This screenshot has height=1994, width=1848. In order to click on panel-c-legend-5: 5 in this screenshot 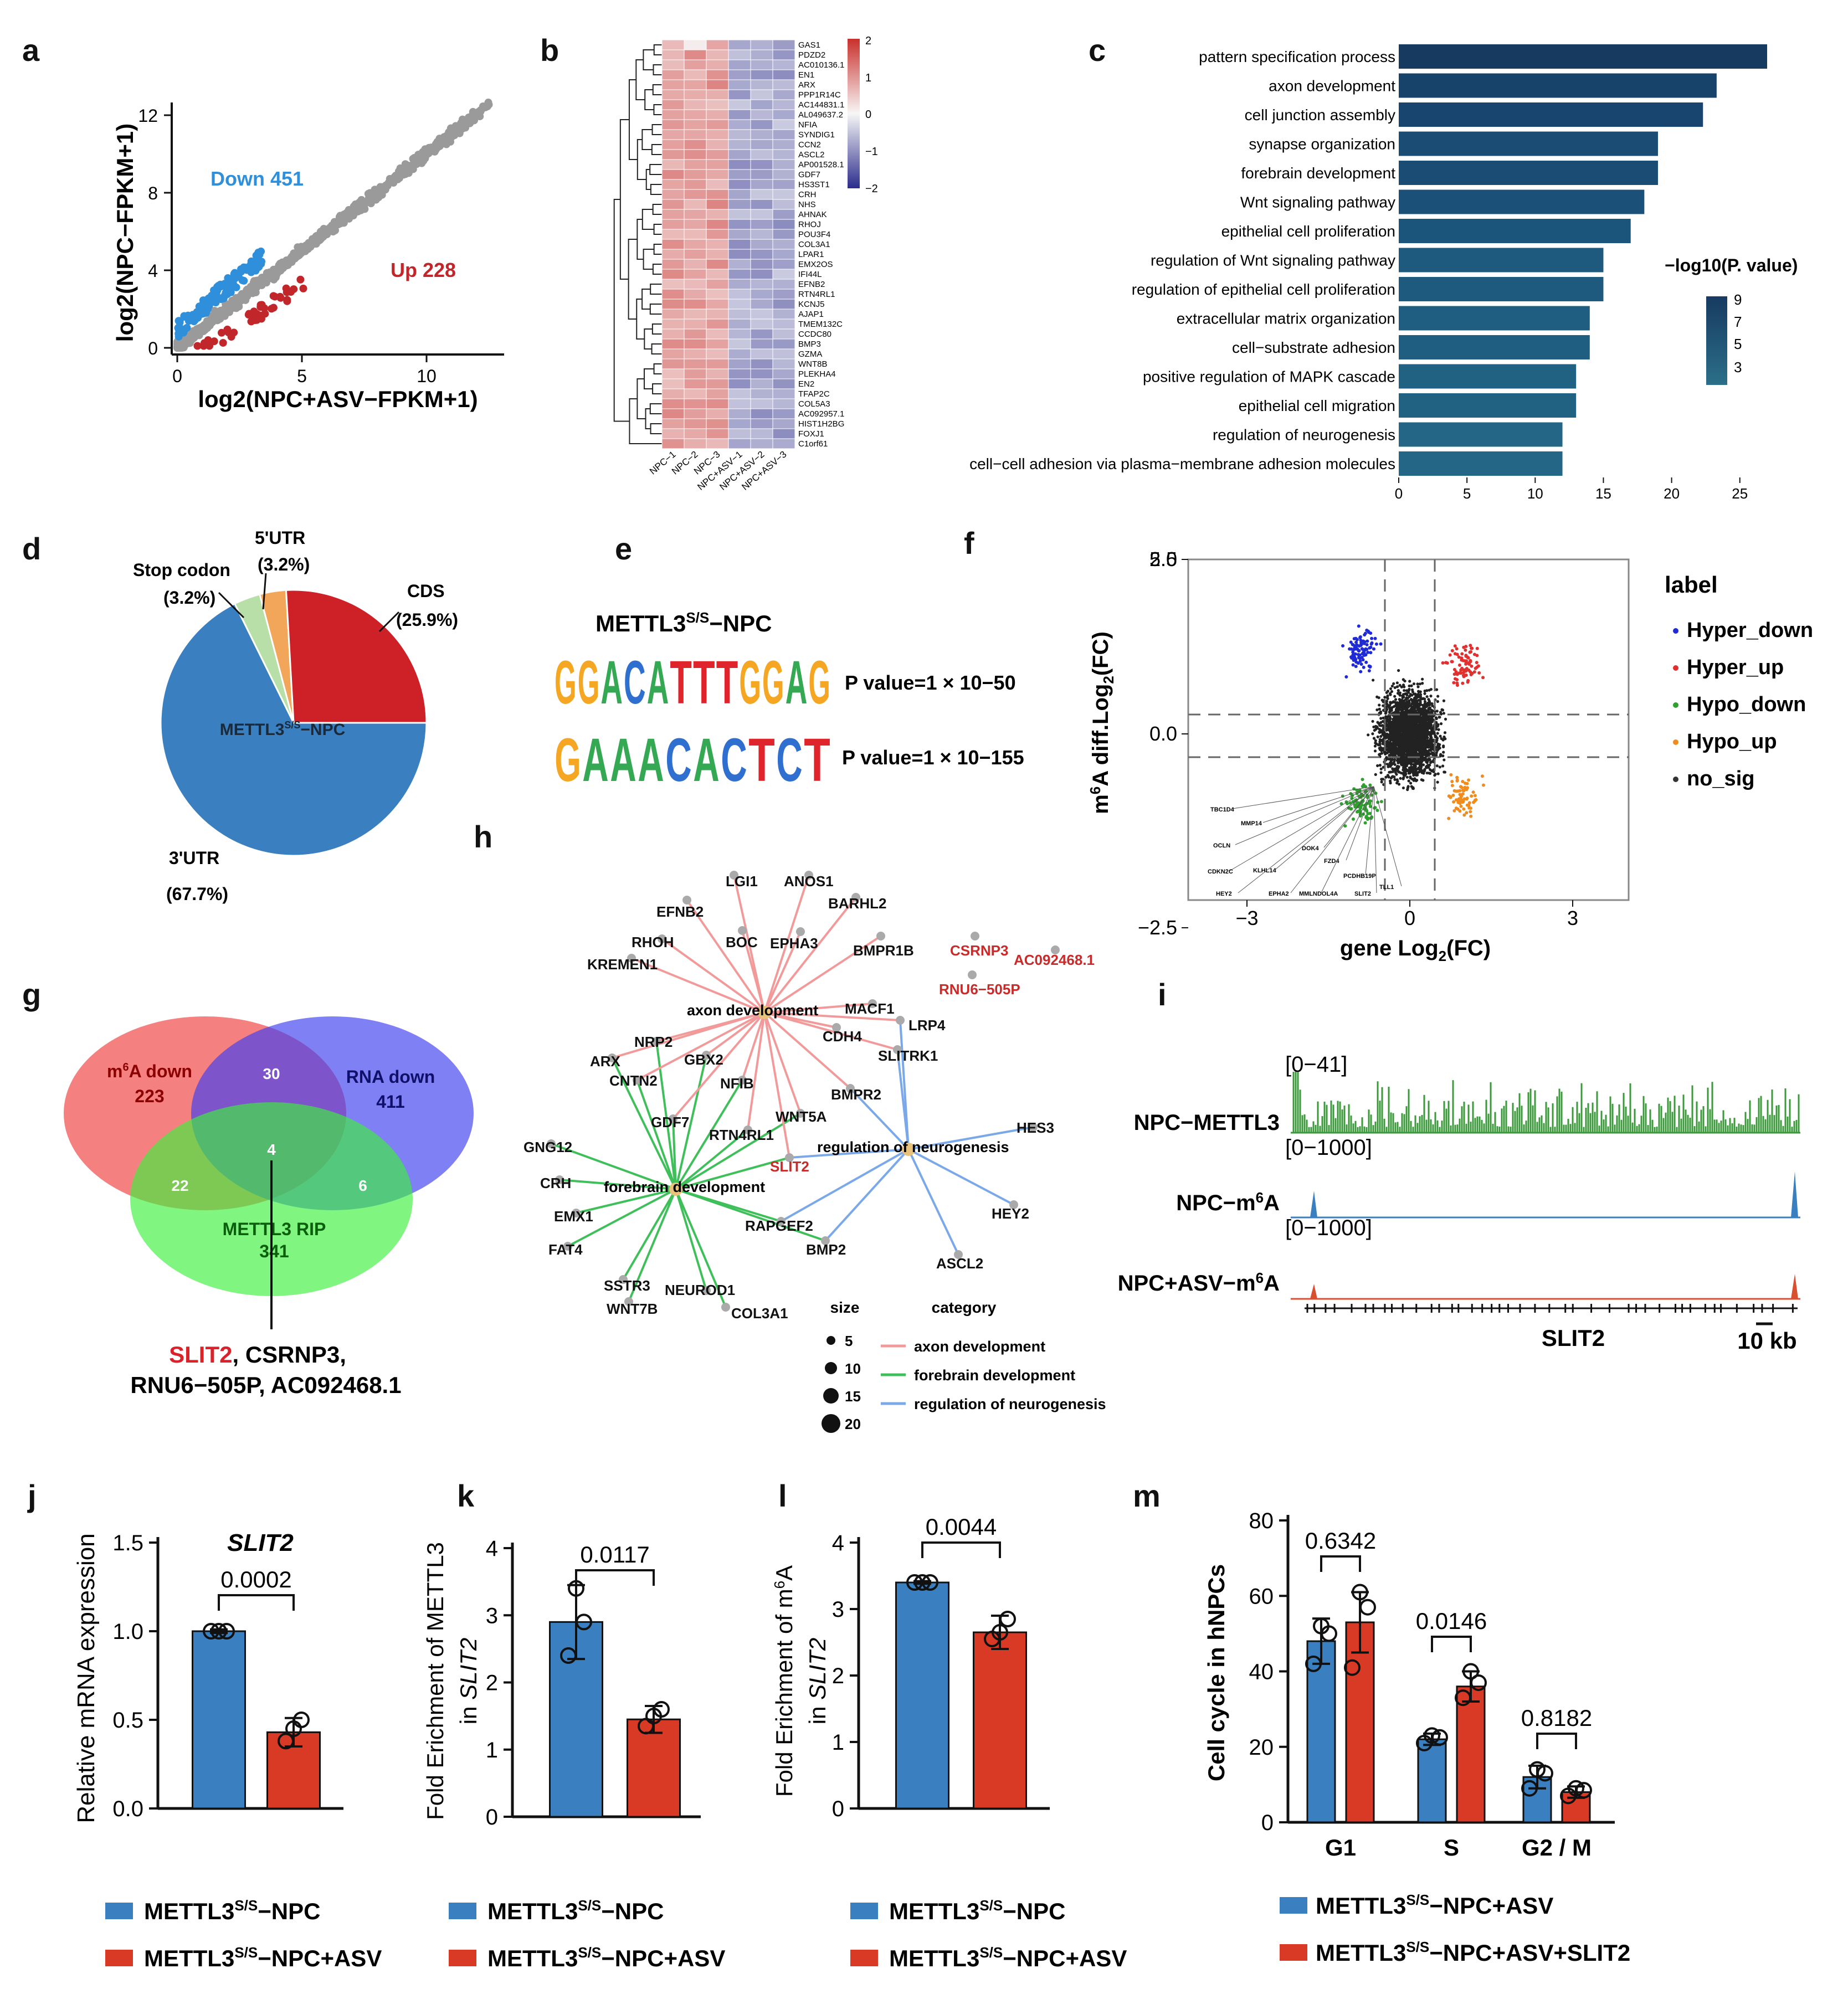, I will do `click(1738, 344)`.